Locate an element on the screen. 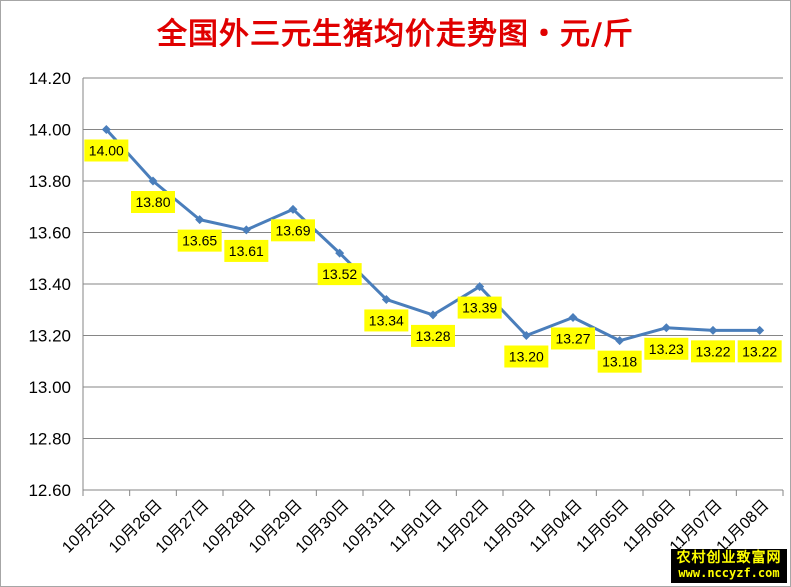  data-label: 13.28 is located at coordinates (432, 336).